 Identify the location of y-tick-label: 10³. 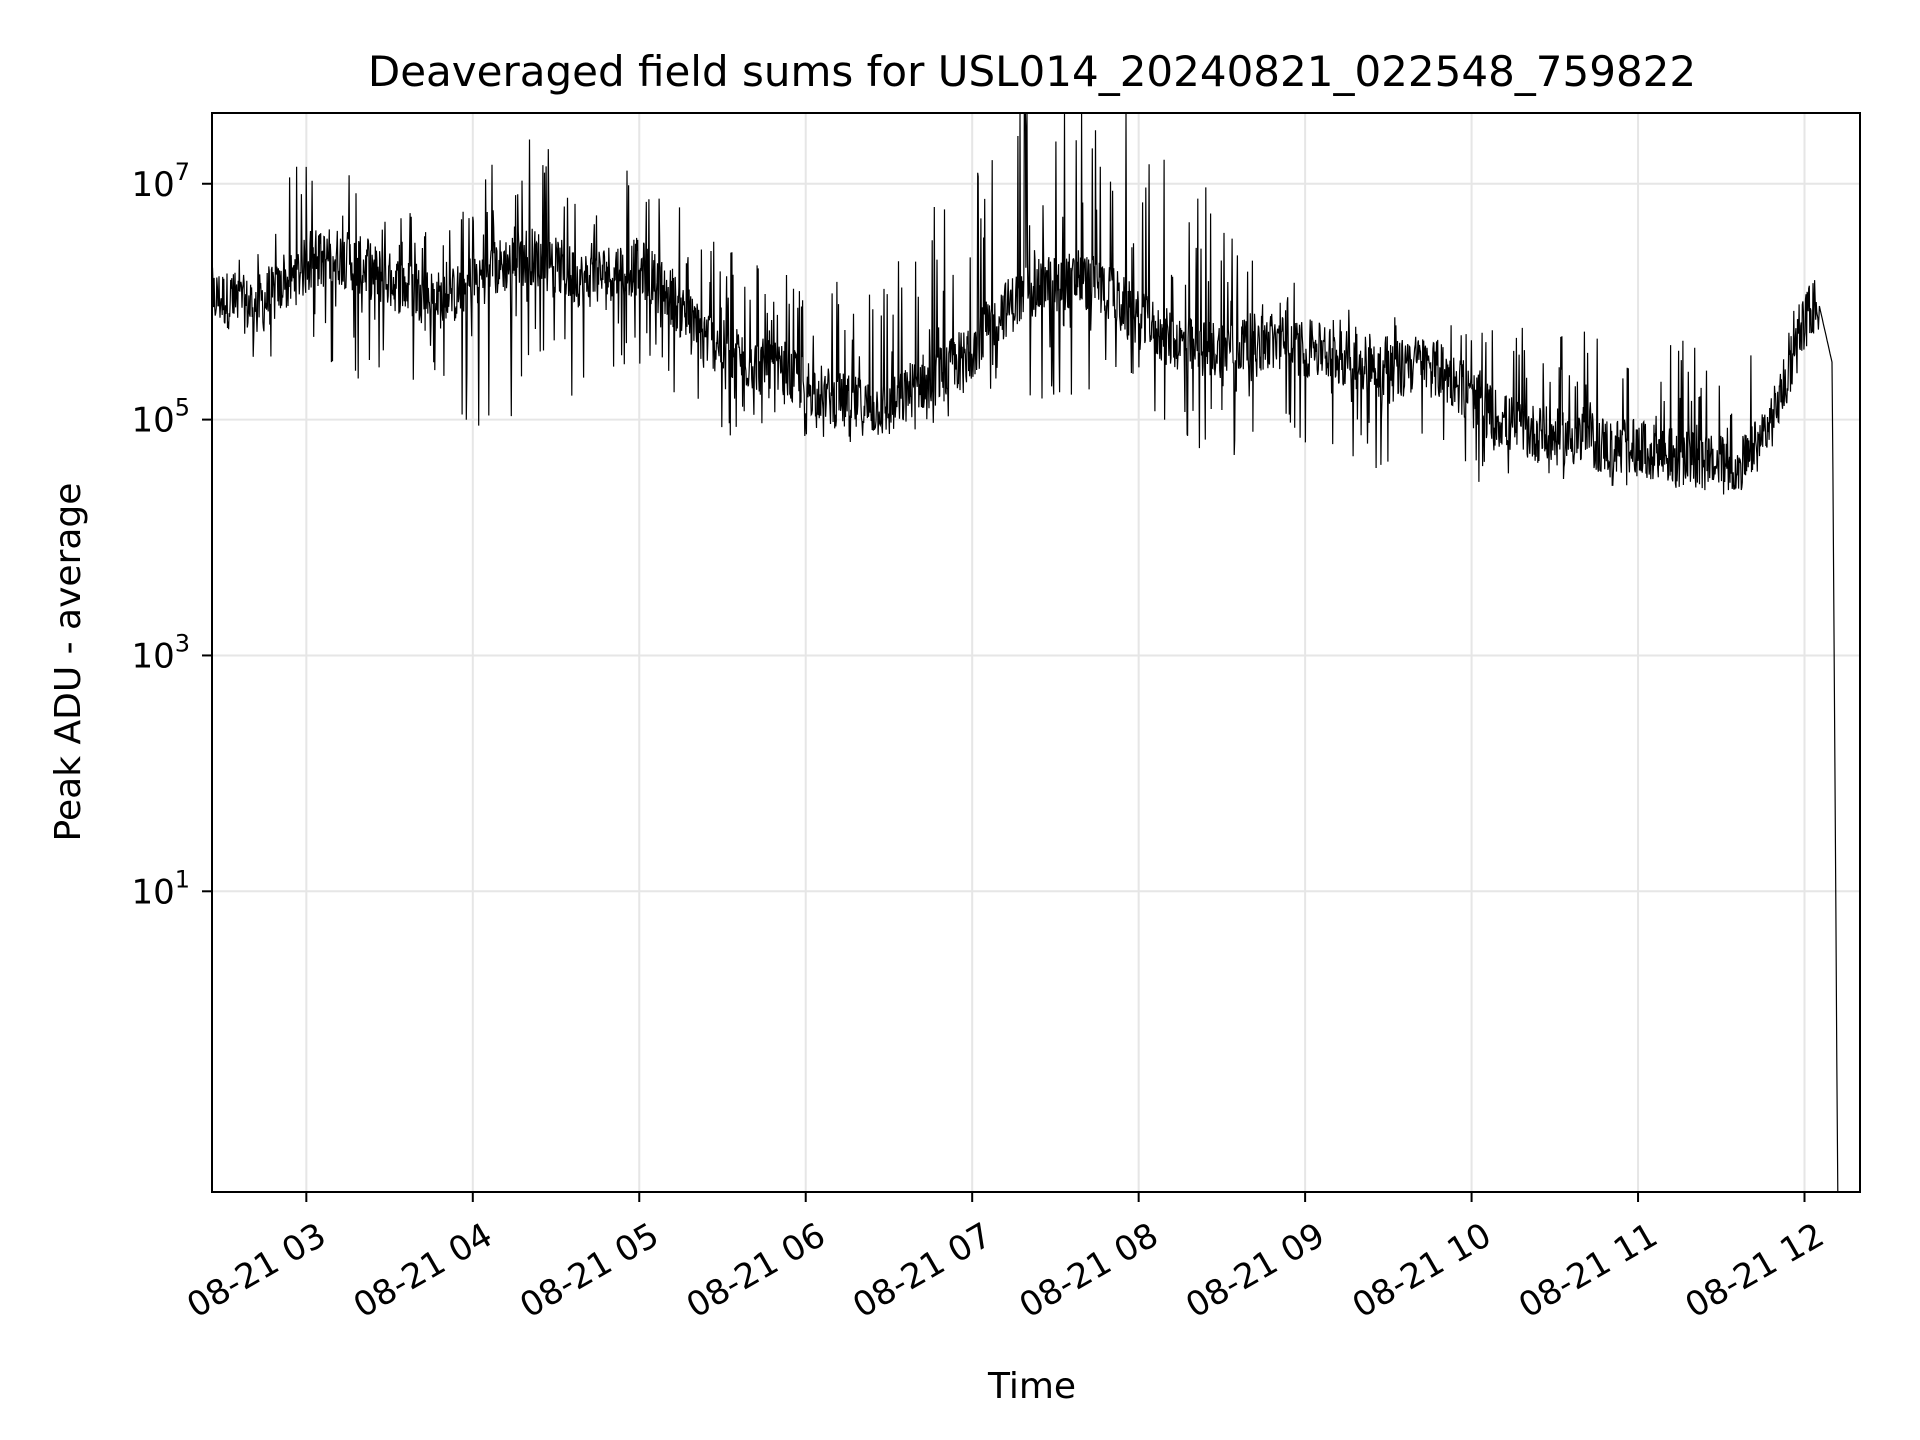
(160, 652).